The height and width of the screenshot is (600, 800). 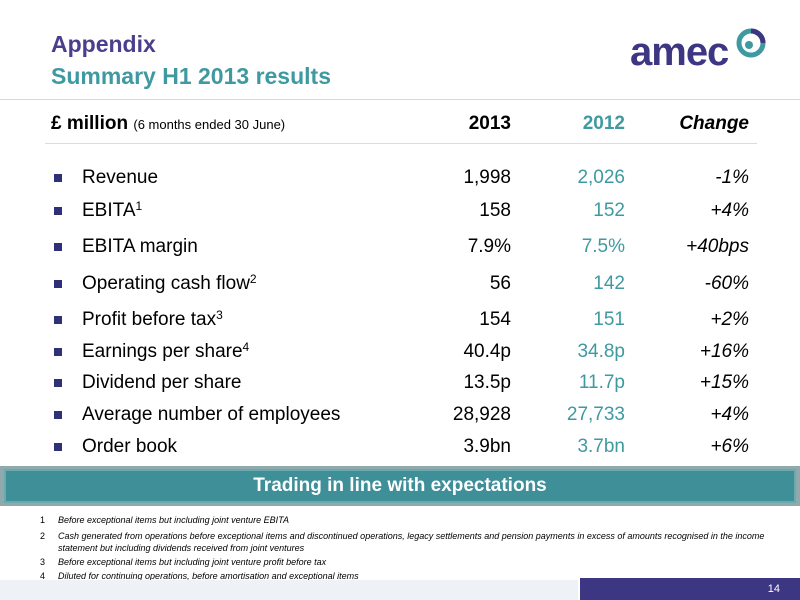 What do you see at coordinates (714, 123) in the screenshot?
I see `header-change: Change` at bounding box center [714, 123].